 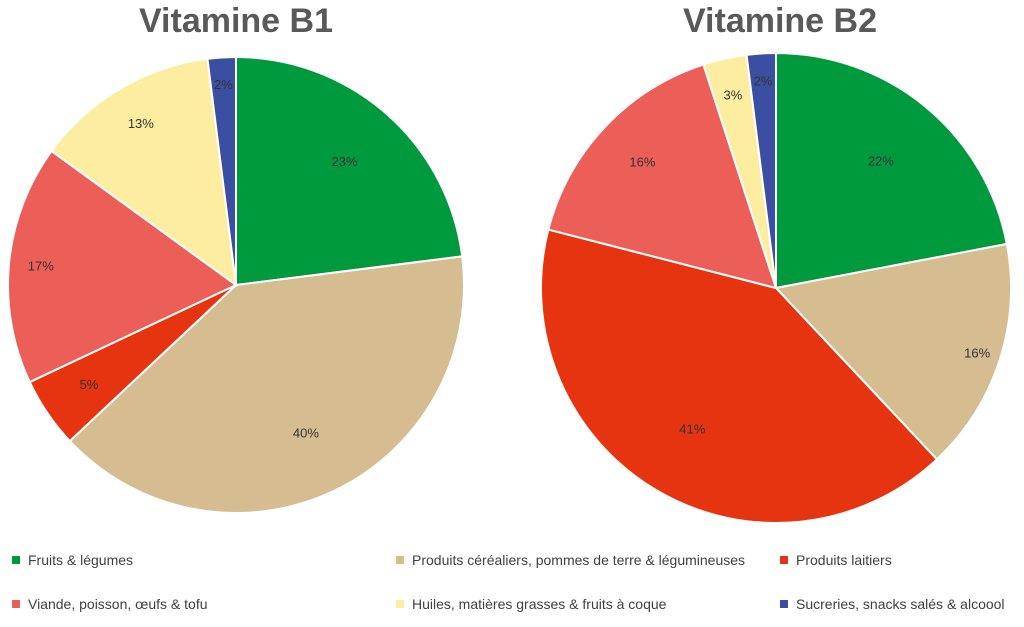 I want to click on legend-item-fruits-legumes: Fruits & légumes, so click(x=198, y=560).